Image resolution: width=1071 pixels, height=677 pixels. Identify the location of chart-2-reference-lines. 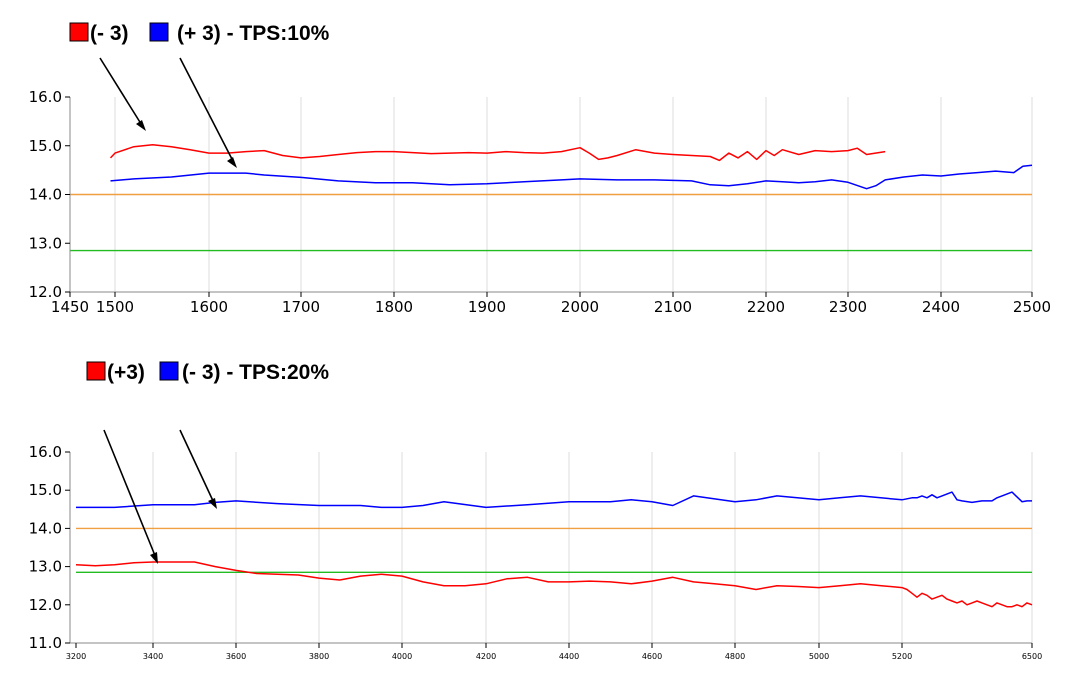
(554, 550).